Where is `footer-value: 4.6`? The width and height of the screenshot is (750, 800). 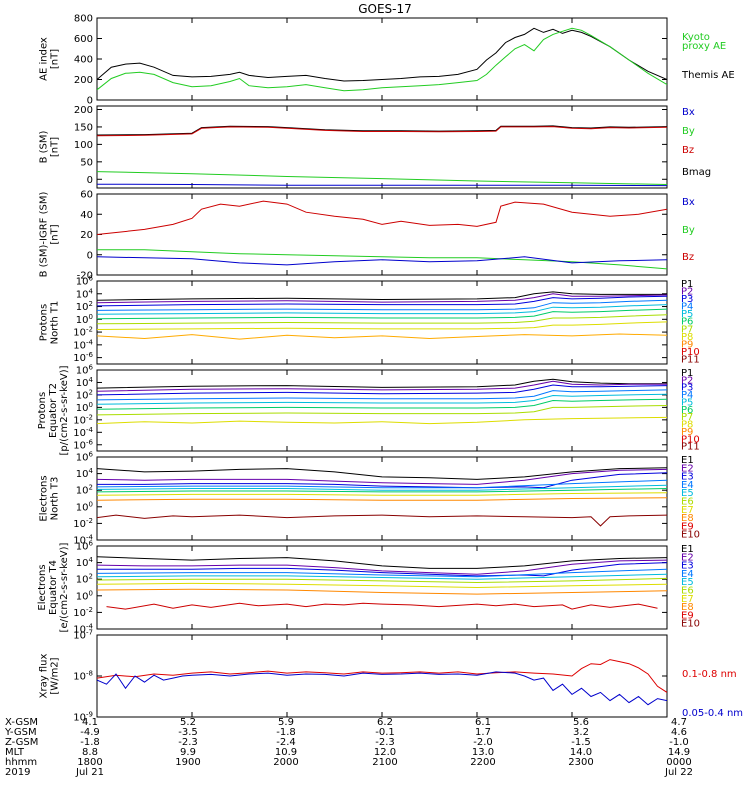
footer-value: 4.6 is located at coordinates (679, 732).